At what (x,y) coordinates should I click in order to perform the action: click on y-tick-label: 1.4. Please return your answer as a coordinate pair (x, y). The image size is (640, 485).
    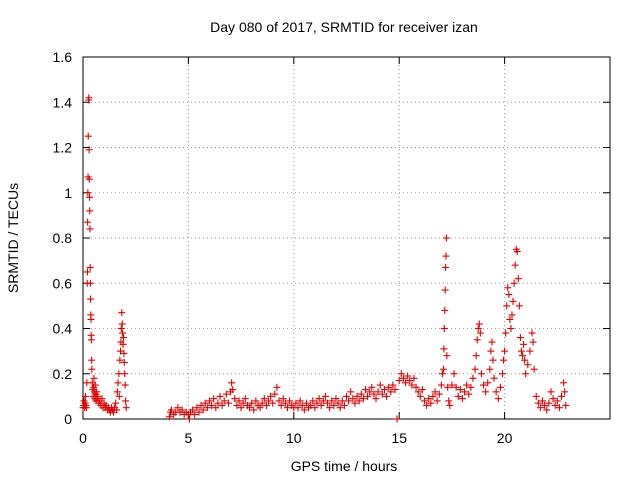
    Looking at the image, I should click on (63, 102).